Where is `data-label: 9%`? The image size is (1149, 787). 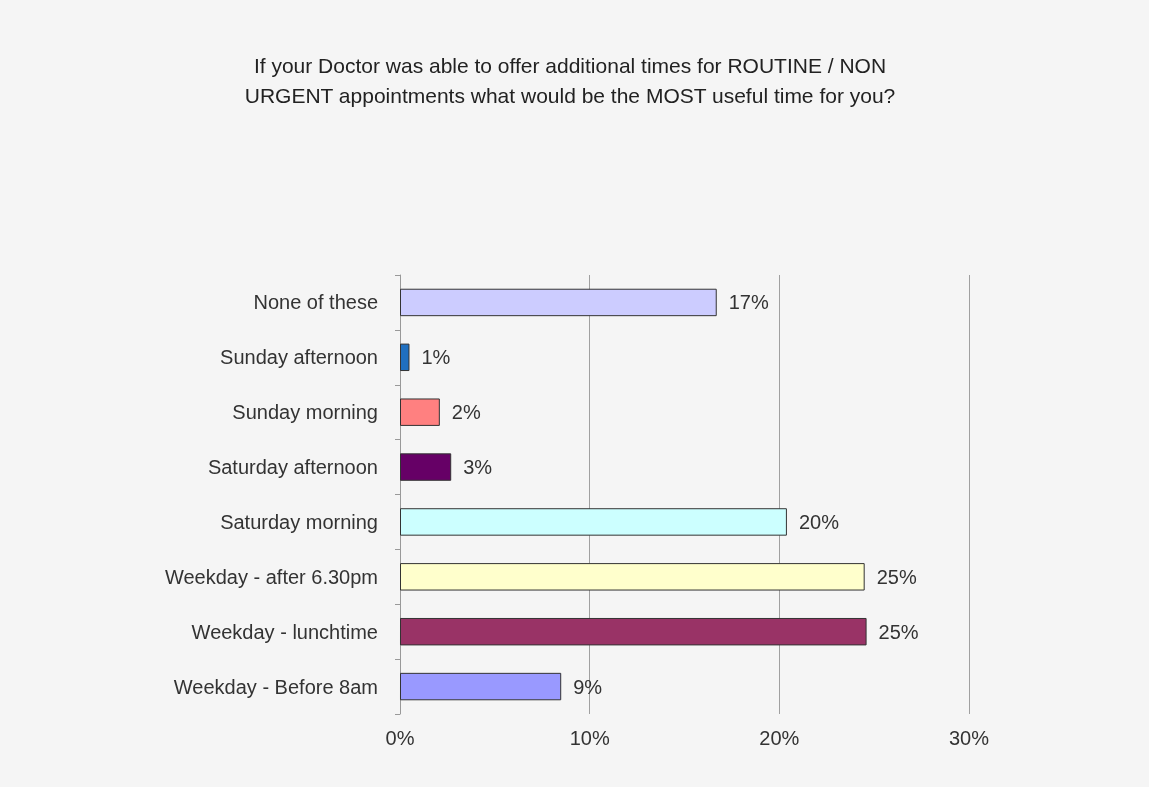 data-label: 9% is located at coordinates (588, 686).